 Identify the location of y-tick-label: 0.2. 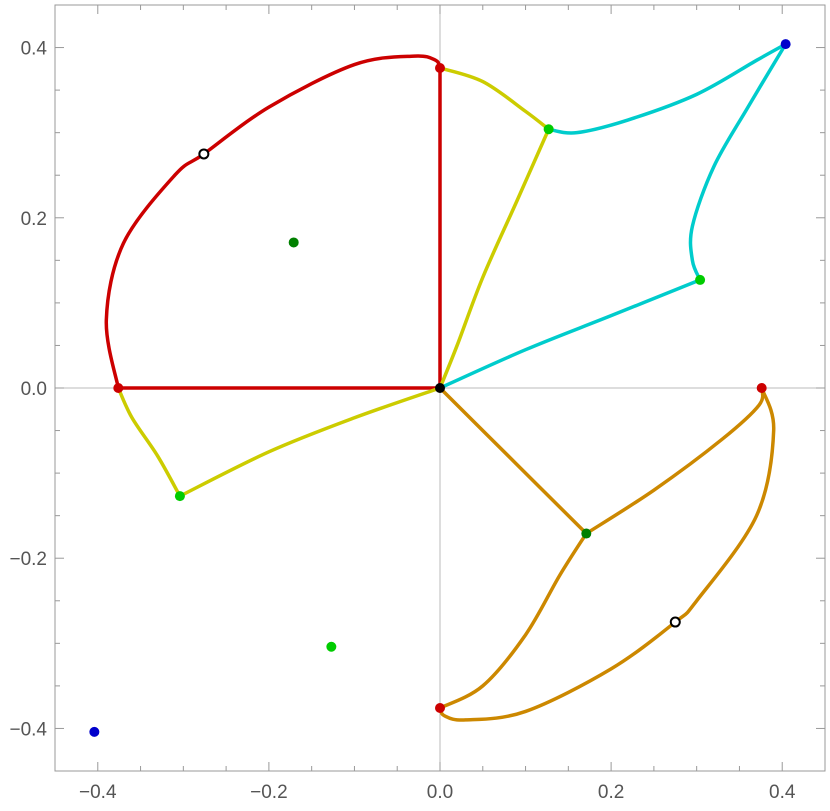
(34, 219).